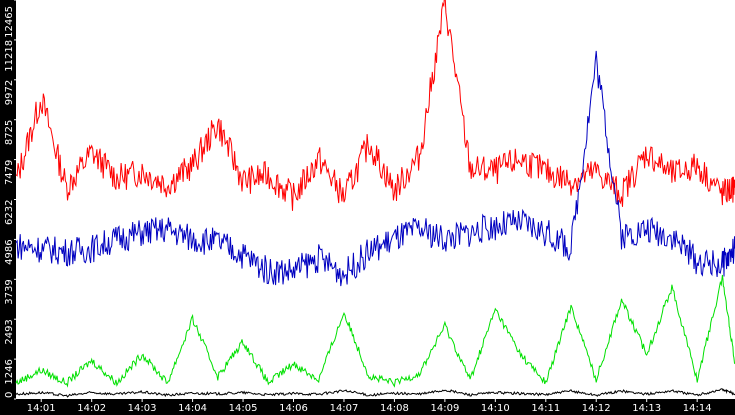 The image size is (735, 415). I want to click on y-tick-label: 7479, so click(9, 172).